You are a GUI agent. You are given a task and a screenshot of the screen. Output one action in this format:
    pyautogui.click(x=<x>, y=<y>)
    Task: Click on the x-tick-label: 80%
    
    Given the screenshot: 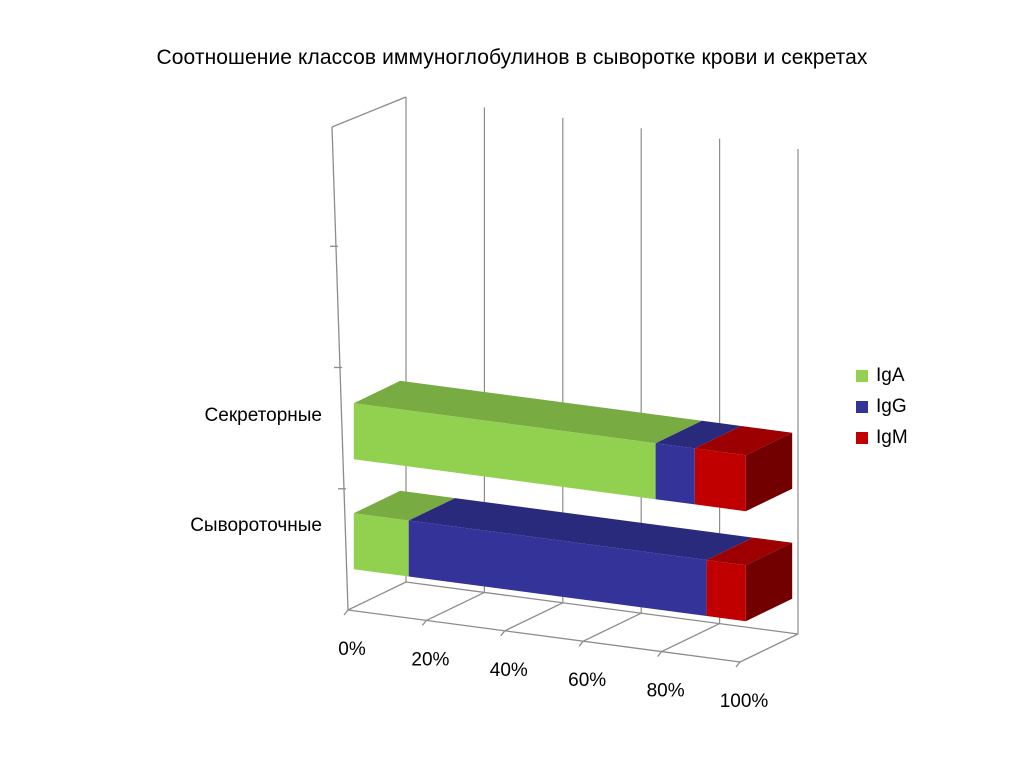 What is the action you would take?
    pyautogui.click(x=666, y=691)
    